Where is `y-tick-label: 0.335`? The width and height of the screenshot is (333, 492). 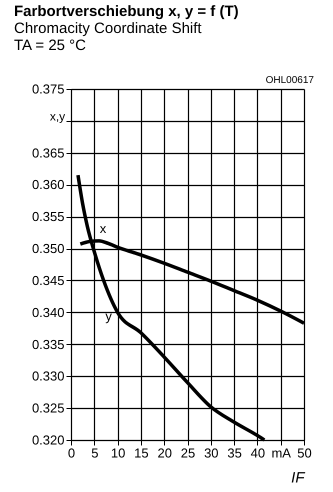
y-tick-label: 0.335 is located at coordinates (48, 344).